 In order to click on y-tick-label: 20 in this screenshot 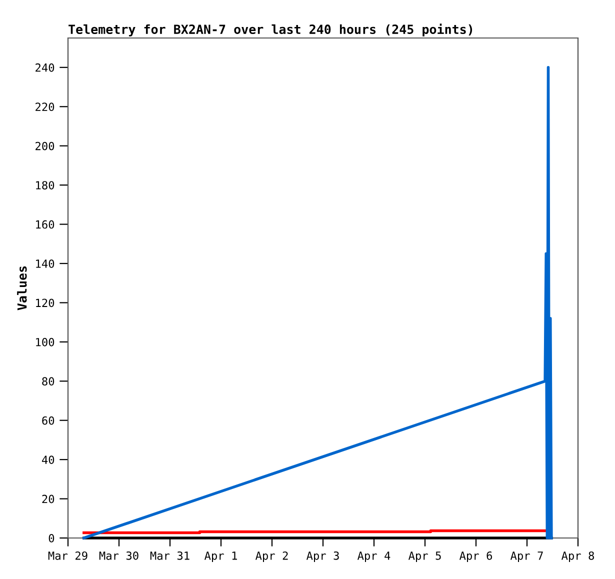, I will do `click(48, 499)`.